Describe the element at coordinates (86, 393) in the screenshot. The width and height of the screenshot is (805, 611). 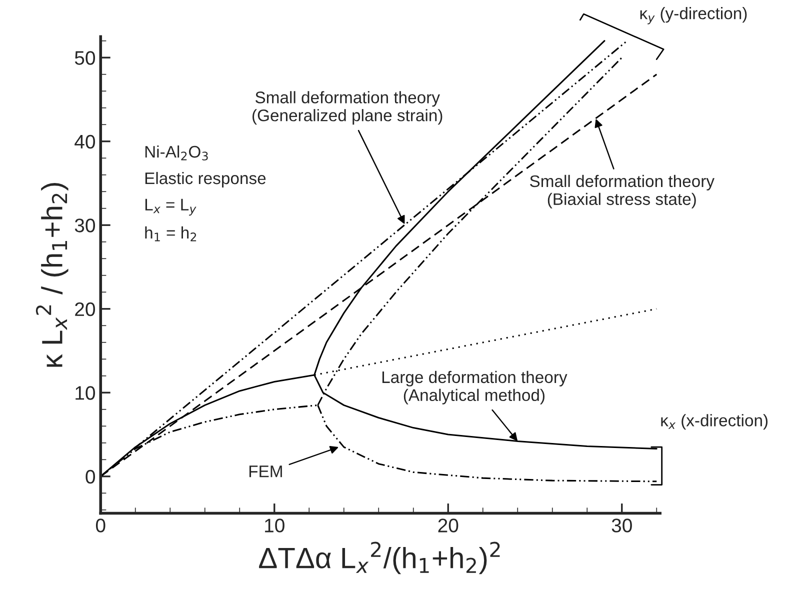
I see `y-tick-label: 10` at that location.